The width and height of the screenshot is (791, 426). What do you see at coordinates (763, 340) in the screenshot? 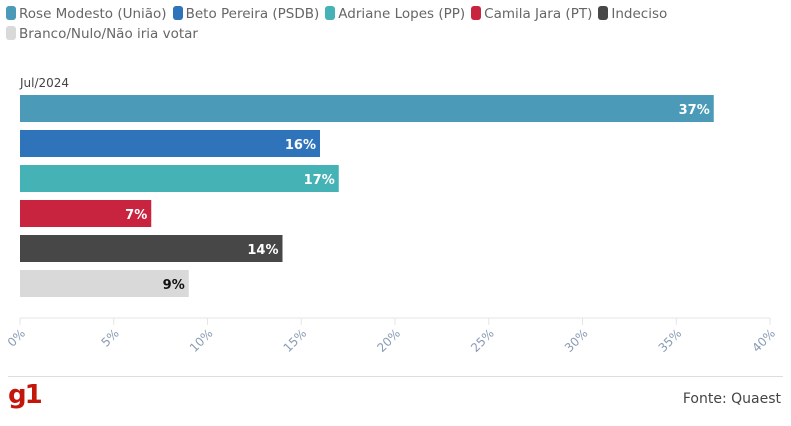
I see `x-tick-label: 40%` at bounding box center [763, 340].